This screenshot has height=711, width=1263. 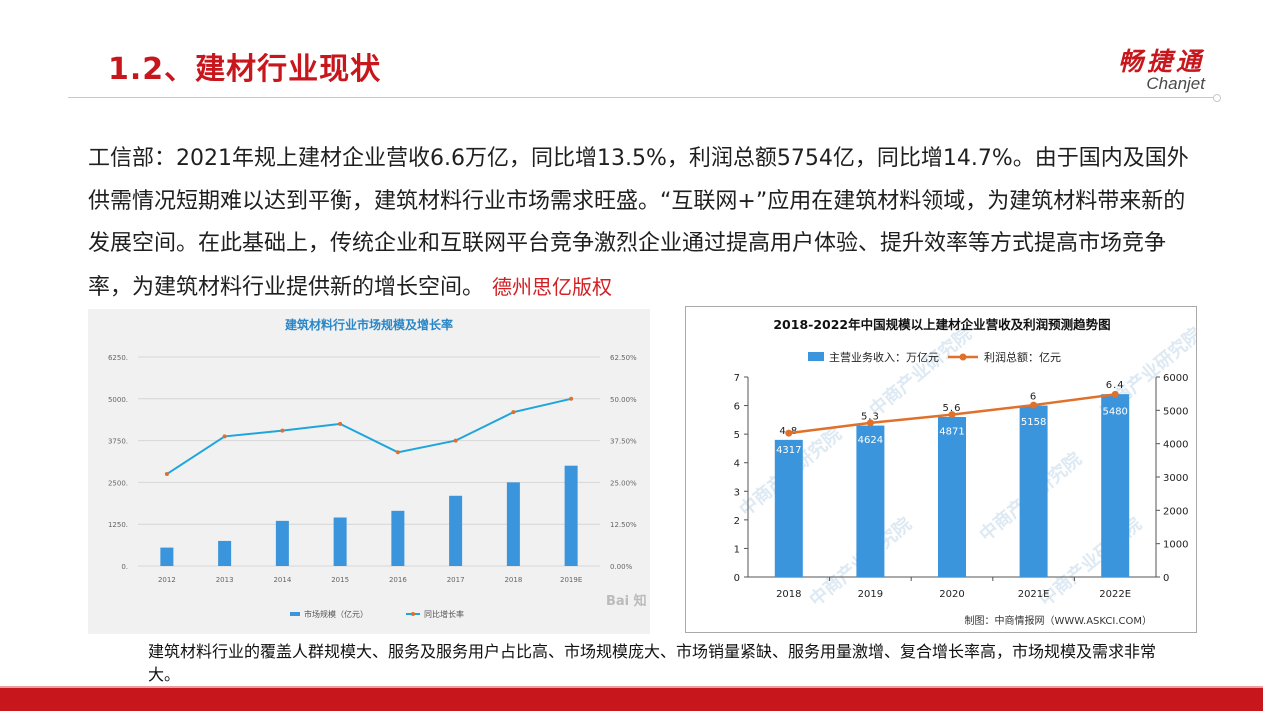 What do you see at coordinates (623, 358) in the screenshot?
I see `y-right-tick-label: 62.50%` at bounding box center [623, 358].